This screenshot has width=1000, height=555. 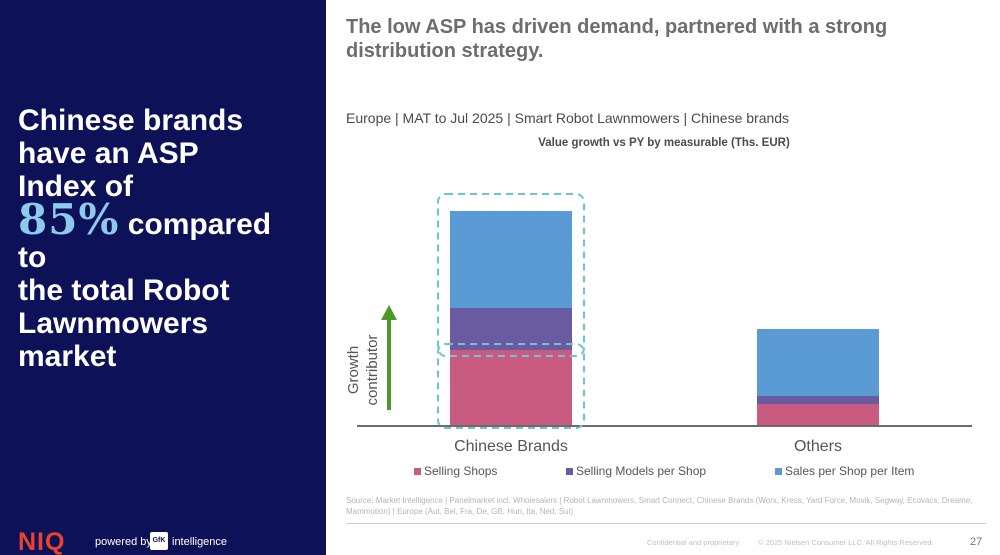 I want to click on annotation-box-upper, so click(x=511, y=275).